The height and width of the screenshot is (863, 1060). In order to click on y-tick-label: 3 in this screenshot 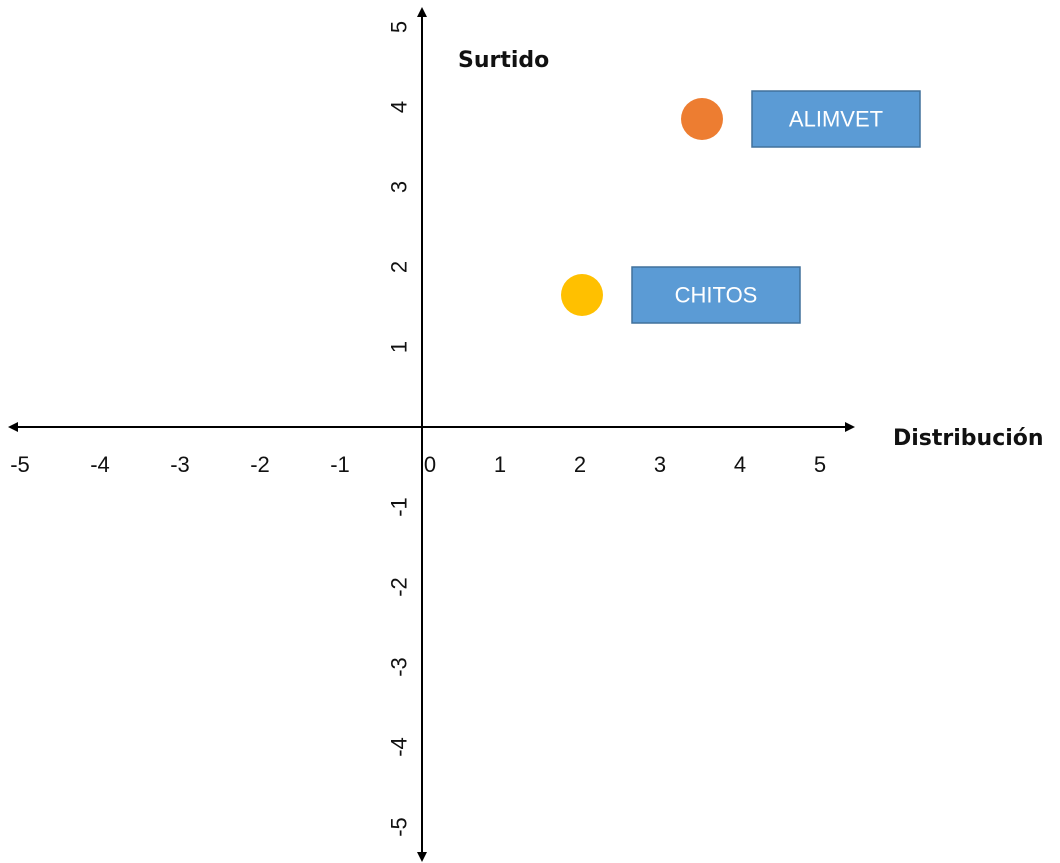, I will do `click(399, 187)`.